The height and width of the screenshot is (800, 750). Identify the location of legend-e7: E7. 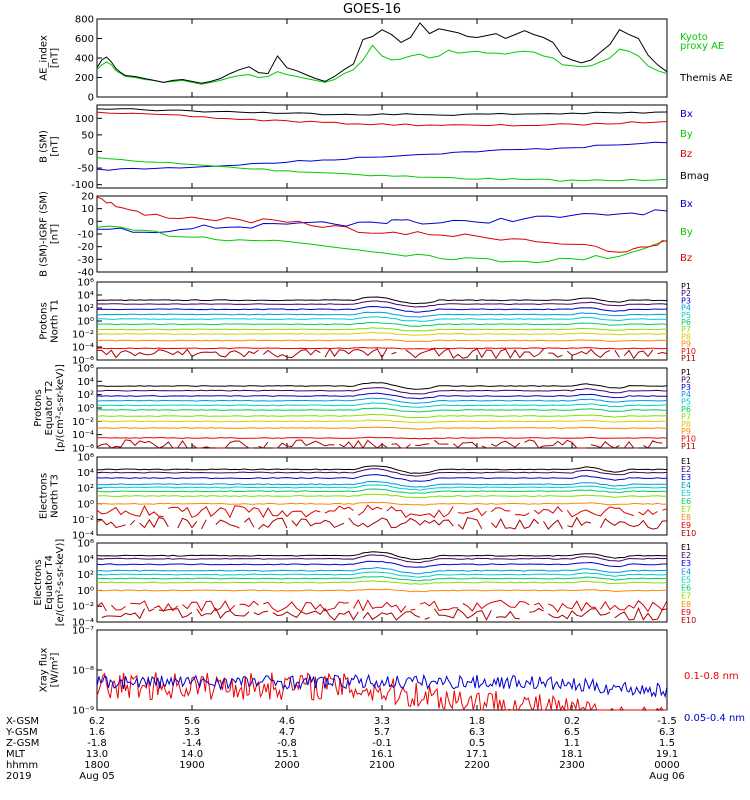
(686, 596).